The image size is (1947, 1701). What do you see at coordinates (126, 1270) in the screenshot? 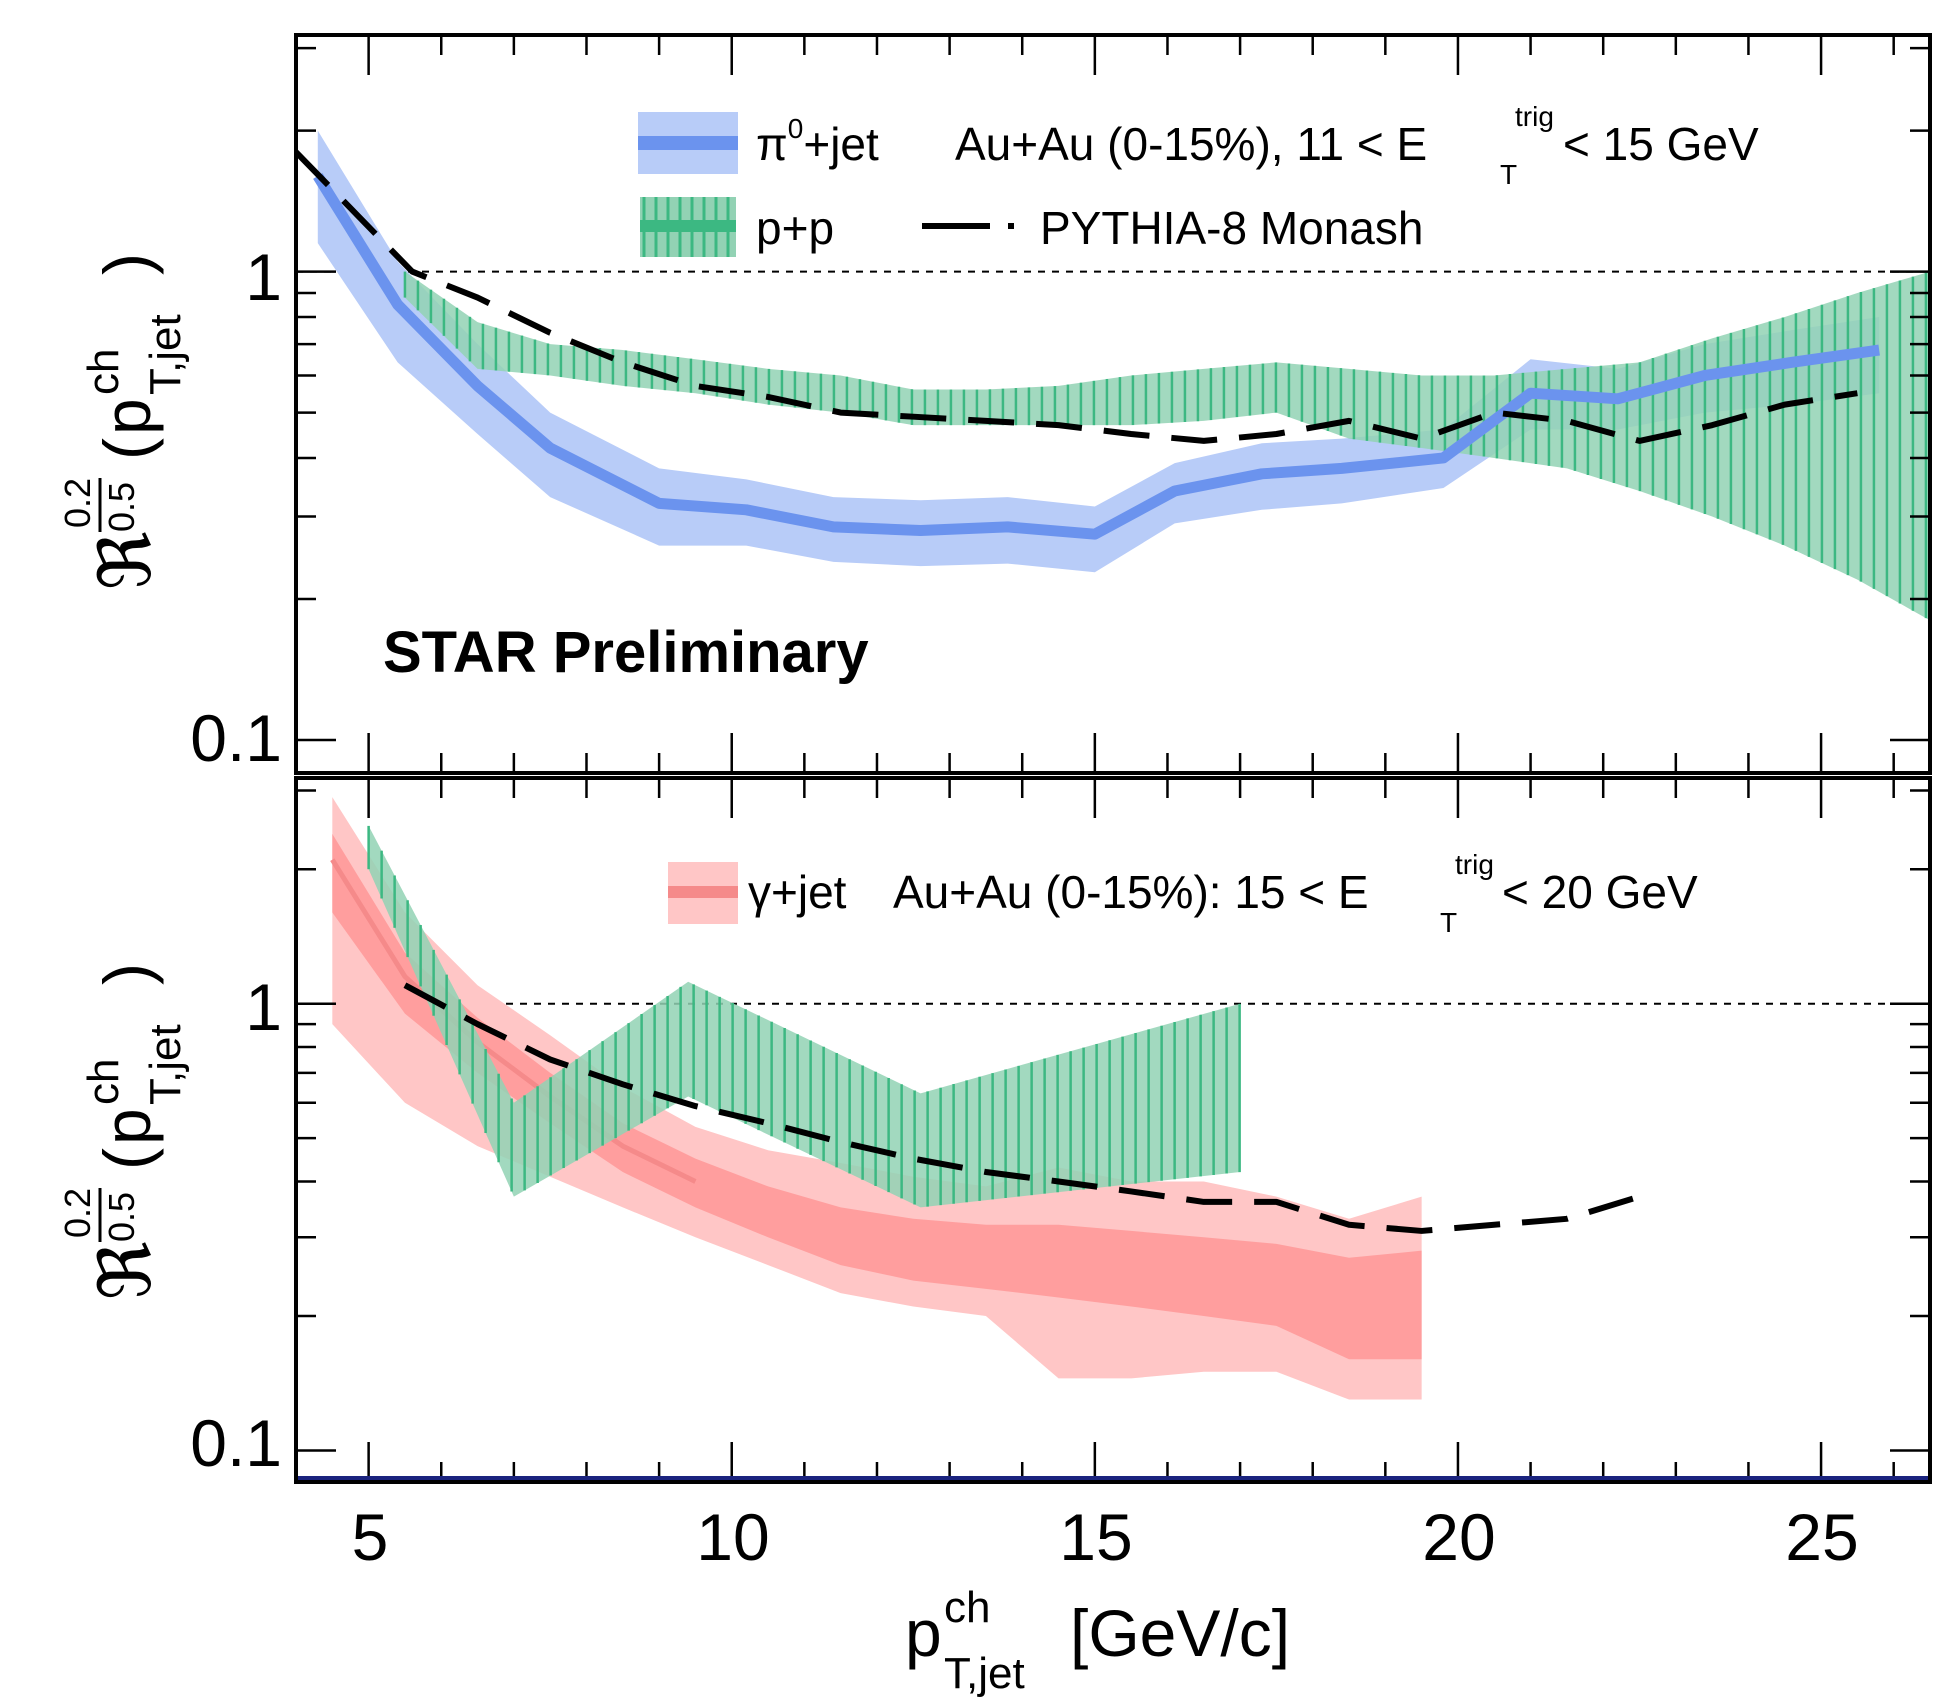
I see `bottom-y-title-symbol: ℜ` at bounding box center [126, 1270].